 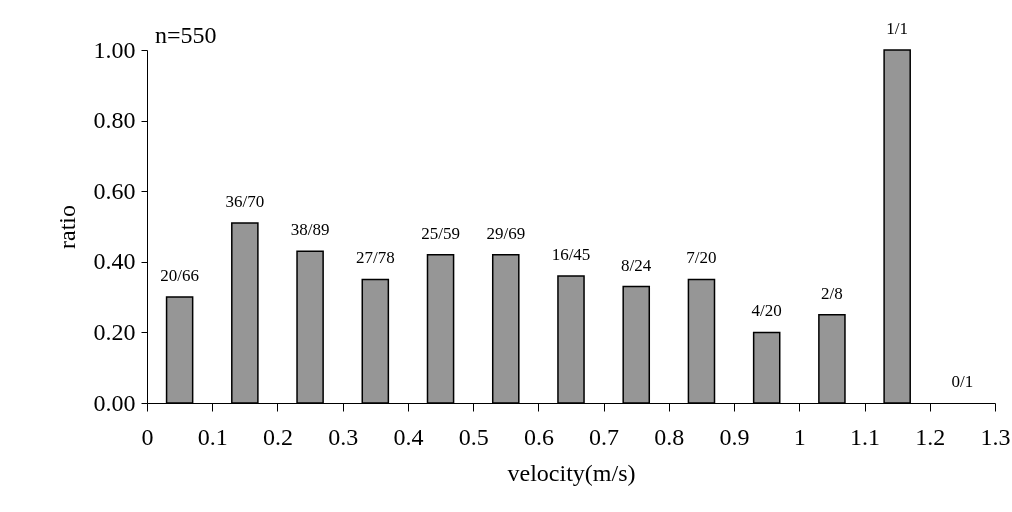 What do you see at coordinates (538, 436) in the screenshot?
I see `x-tick-label: 0.6` at bounding box center [538, 436].